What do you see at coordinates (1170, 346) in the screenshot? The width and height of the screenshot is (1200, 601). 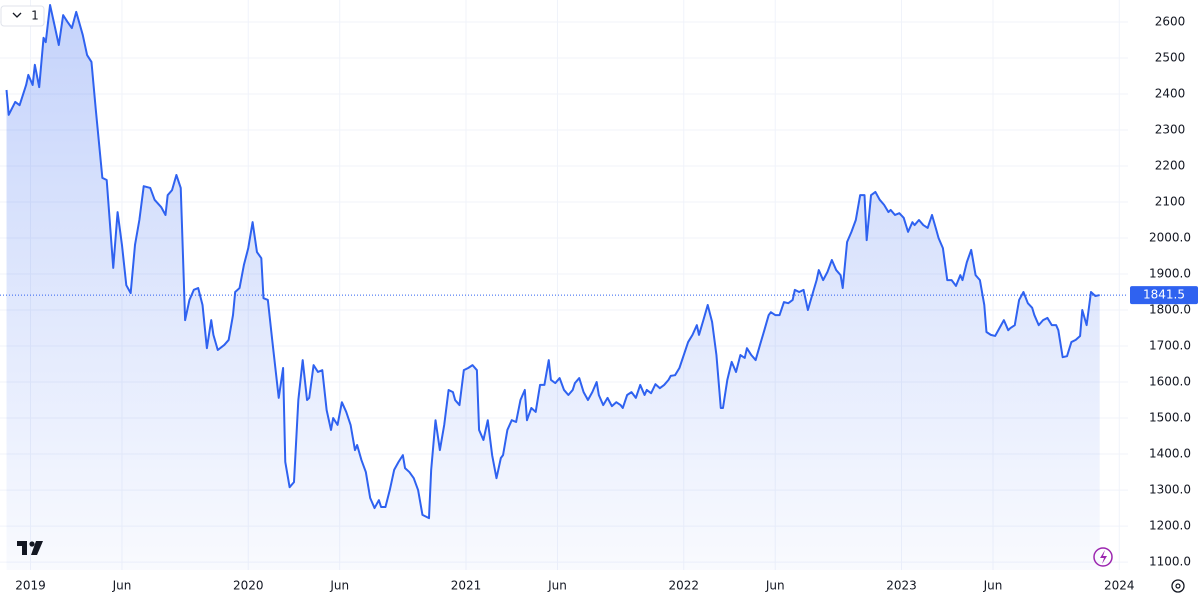 I see `y-tick-label: 1700.0` at bounding box center [1170, 346].